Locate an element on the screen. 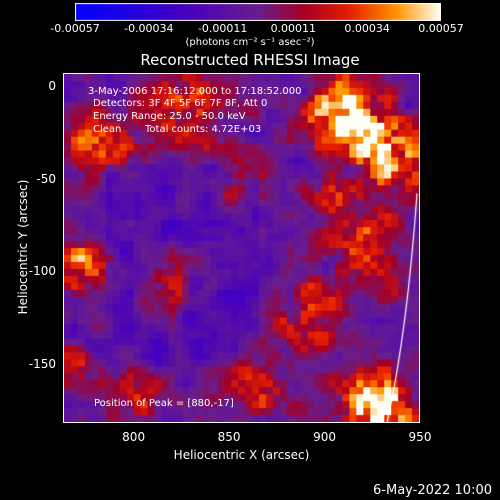  y-tick-label: -100 is located at coordinates (42, 271).